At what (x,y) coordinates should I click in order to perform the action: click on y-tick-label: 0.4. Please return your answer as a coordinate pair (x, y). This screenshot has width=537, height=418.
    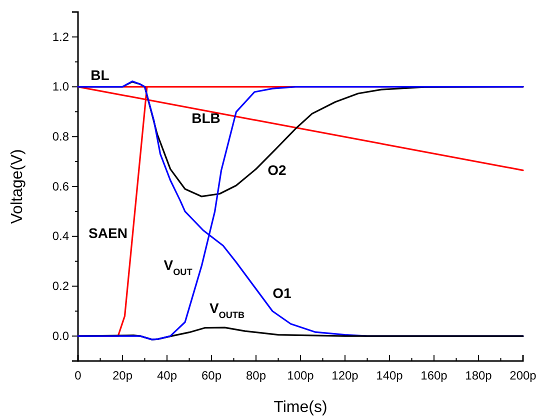
    Looking at the image, I should click on (61, 236).